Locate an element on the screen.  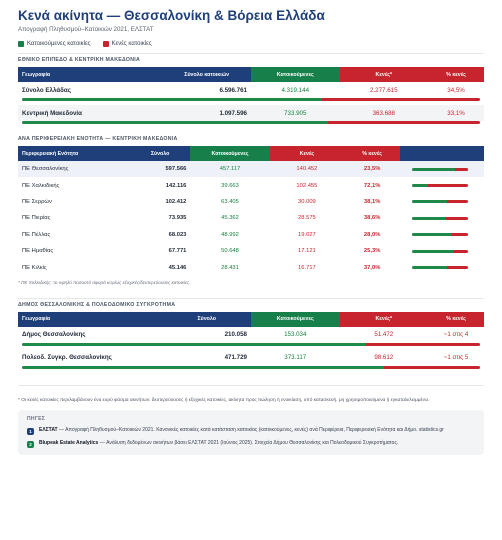
regional-row: ΠΕ Πέλλας 68.023 48.992 19.027 28,0% is located at coordinates (251, 235).